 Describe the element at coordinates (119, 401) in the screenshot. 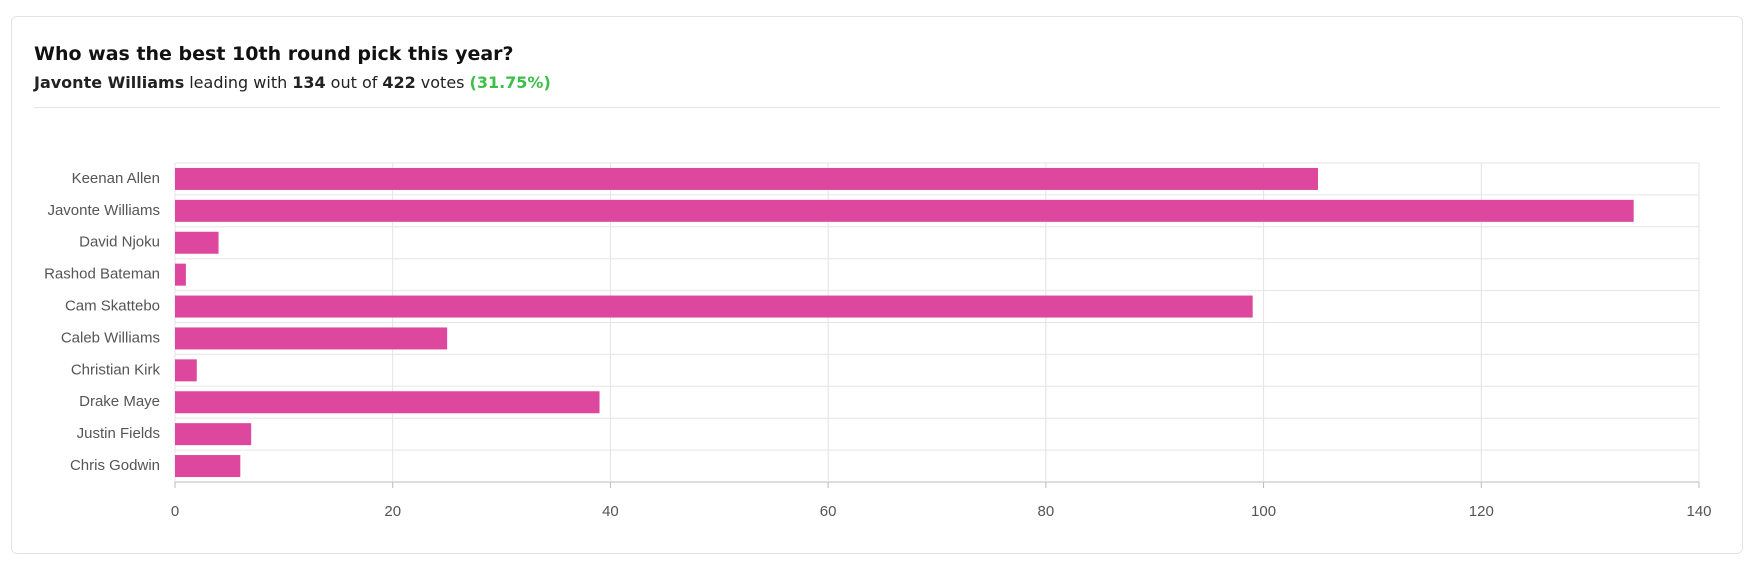

I see `y-tick-label: Drake Maye` at that location.